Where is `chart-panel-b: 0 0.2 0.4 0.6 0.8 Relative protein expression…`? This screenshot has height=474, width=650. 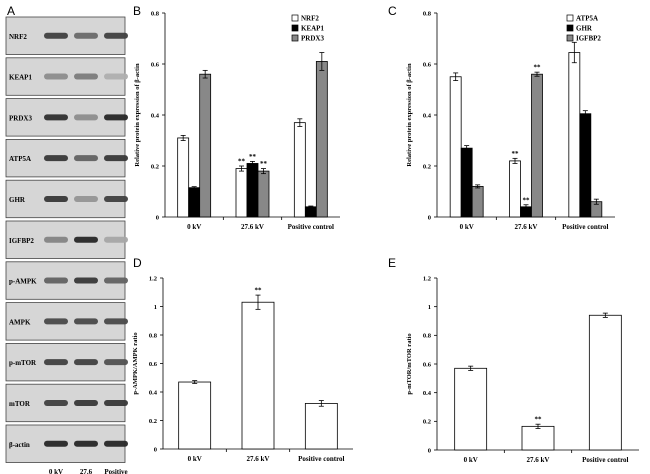 chart-panel-b: 0 0.2 0.4 0.6 0.8 Relative protein expression… is located at coordinates (237, 120).